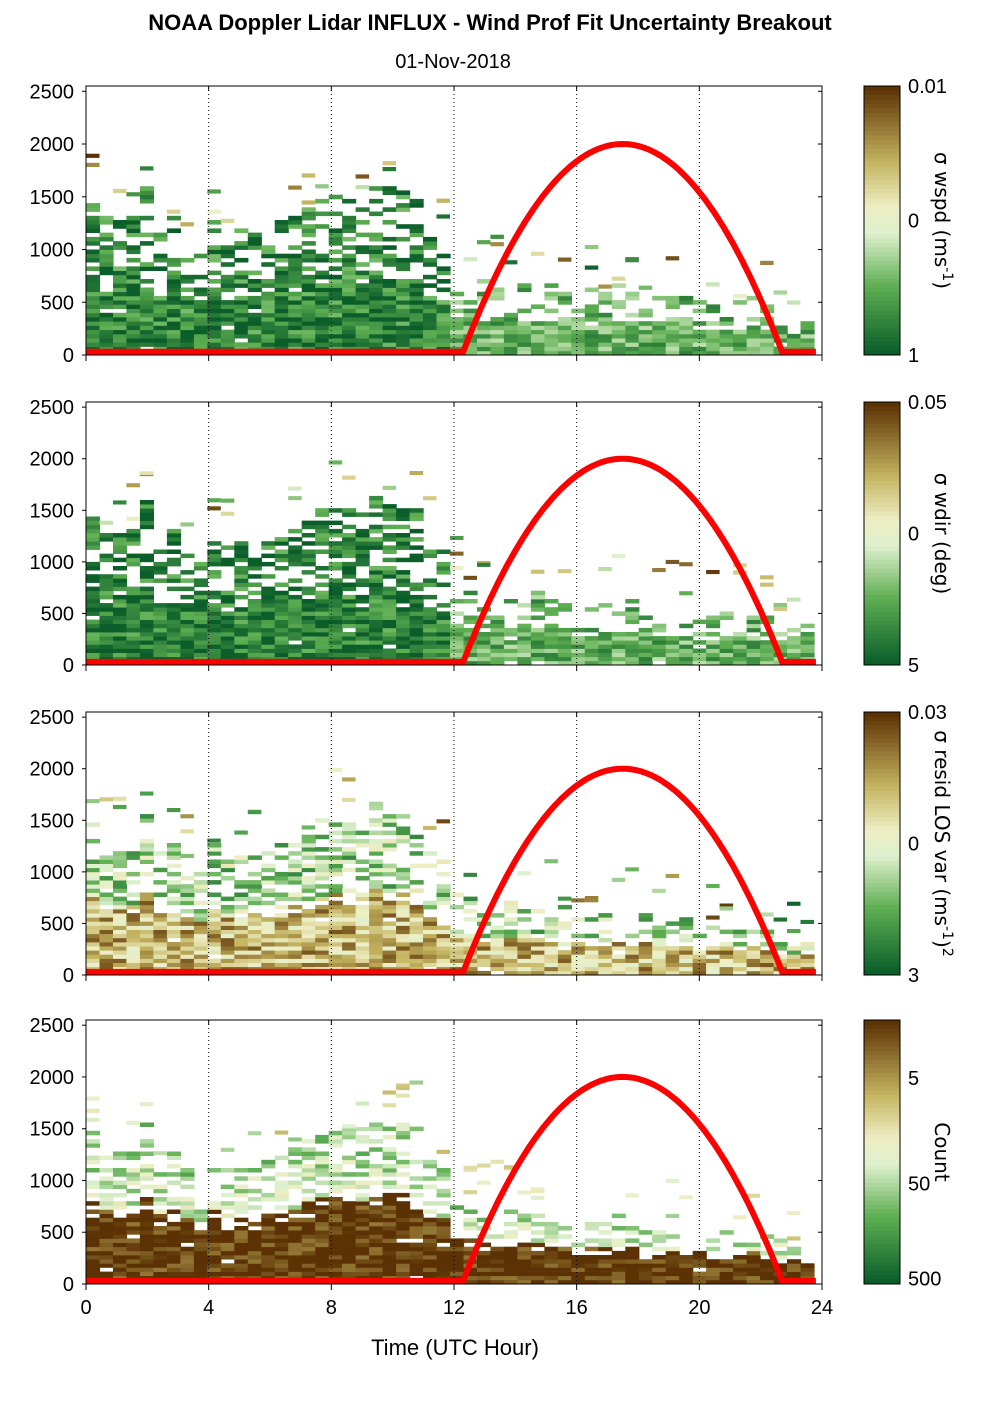  Describe the element at coordinates (927, 403) in the screenshot. I see `colorbar-tick-label: 0.05` at that location.